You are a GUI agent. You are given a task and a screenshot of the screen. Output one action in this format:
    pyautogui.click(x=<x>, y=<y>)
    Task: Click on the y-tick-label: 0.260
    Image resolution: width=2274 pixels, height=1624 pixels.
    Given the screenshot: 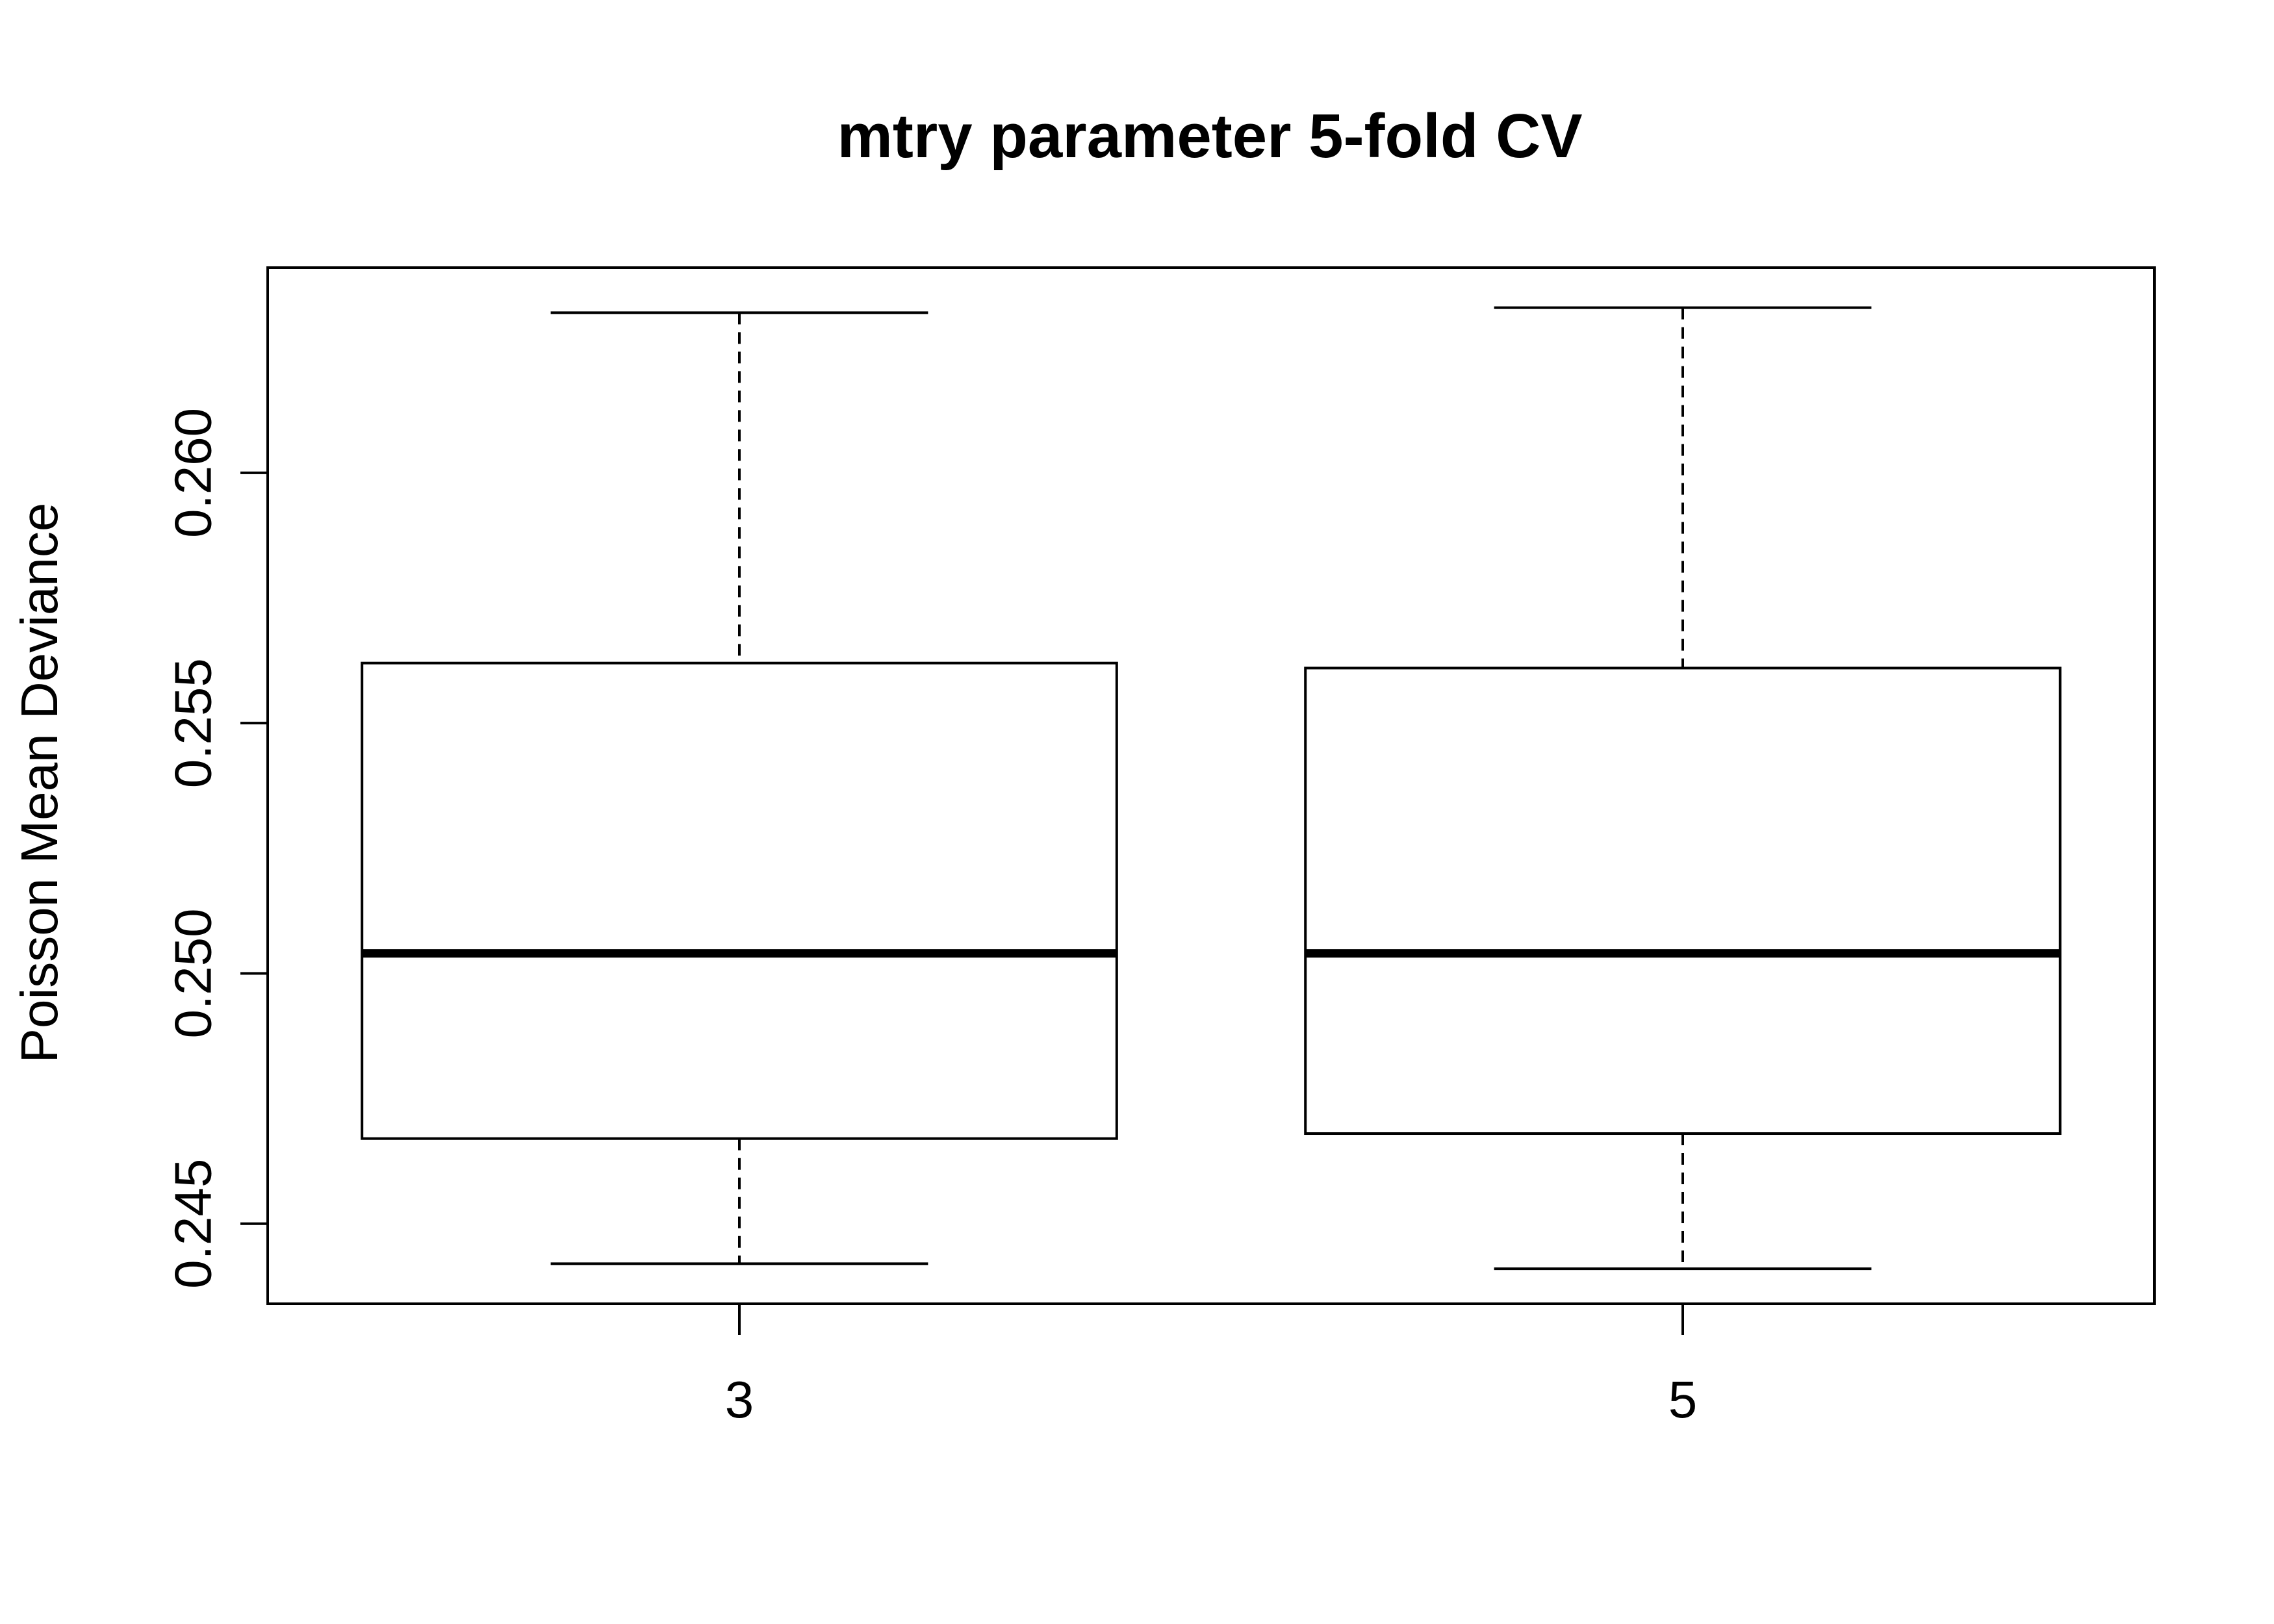 What is the action you would take?
    pyautogui.click(x=193, y=473)
    